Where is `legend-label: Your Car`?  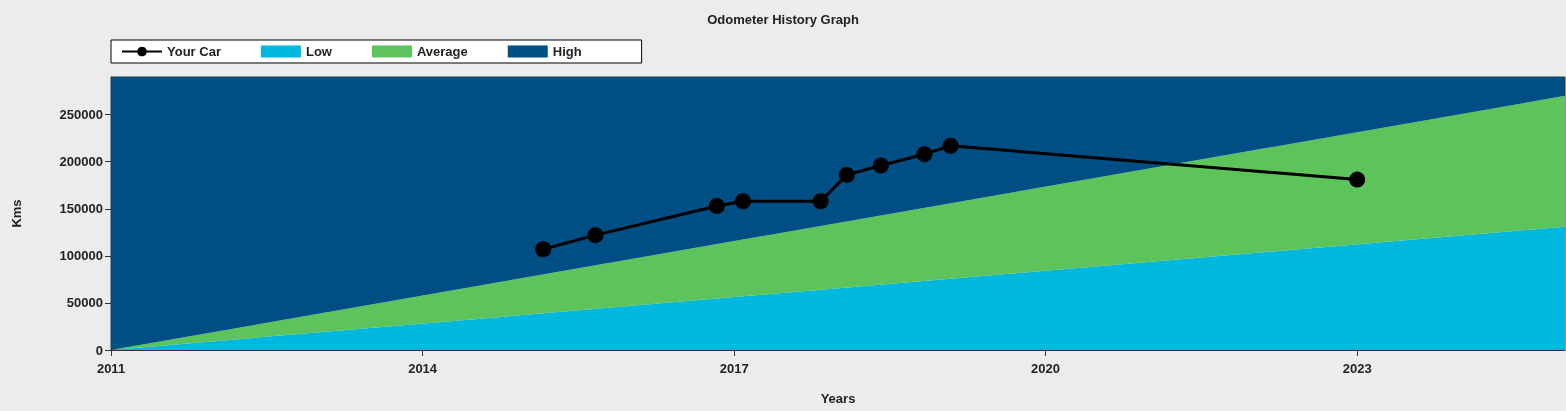
legend-label: Your Car is located at coordinates (194, 51).